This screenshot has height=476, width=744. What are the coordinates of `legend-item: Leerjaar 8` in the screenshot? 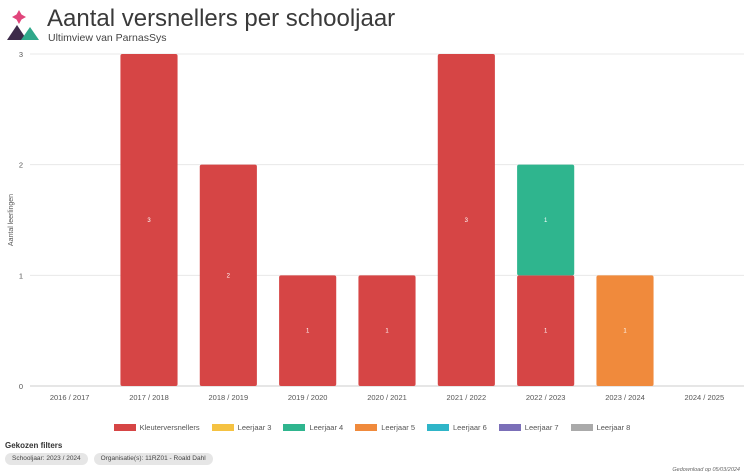 It's located at (600, 427).